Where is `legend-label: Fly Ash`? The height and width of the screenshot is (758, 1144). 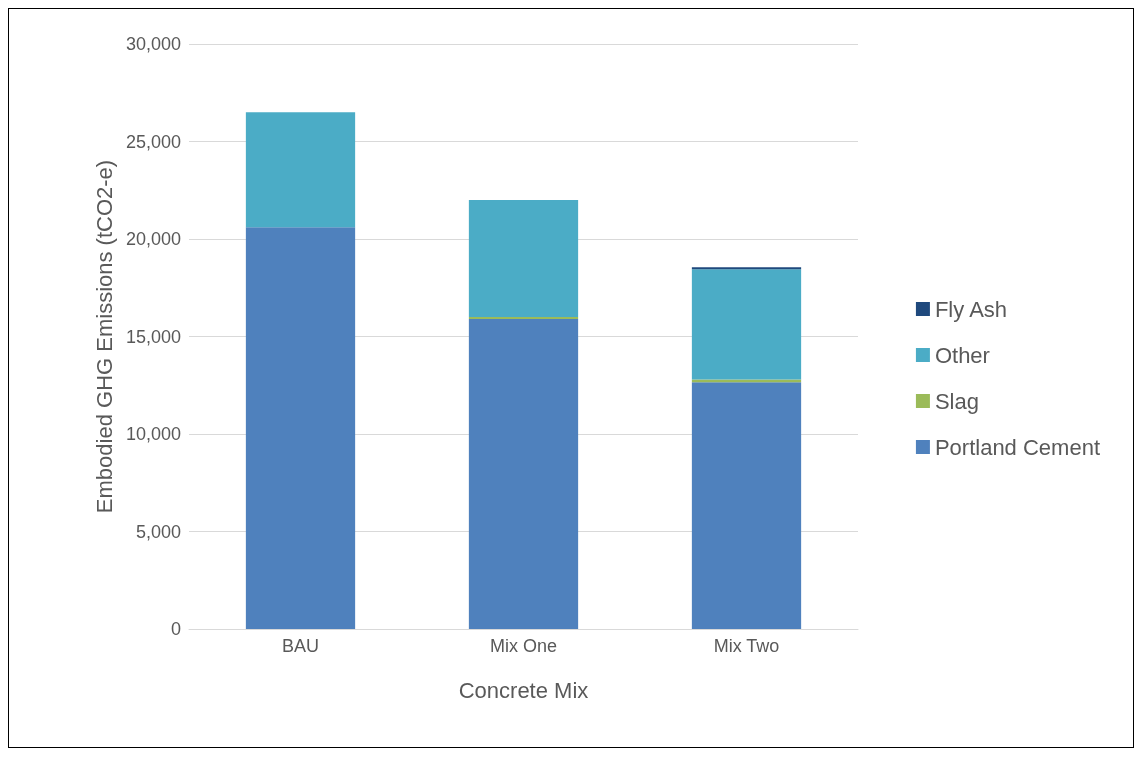 legend-label: Fly Ash is located at coordinates (971, 309).